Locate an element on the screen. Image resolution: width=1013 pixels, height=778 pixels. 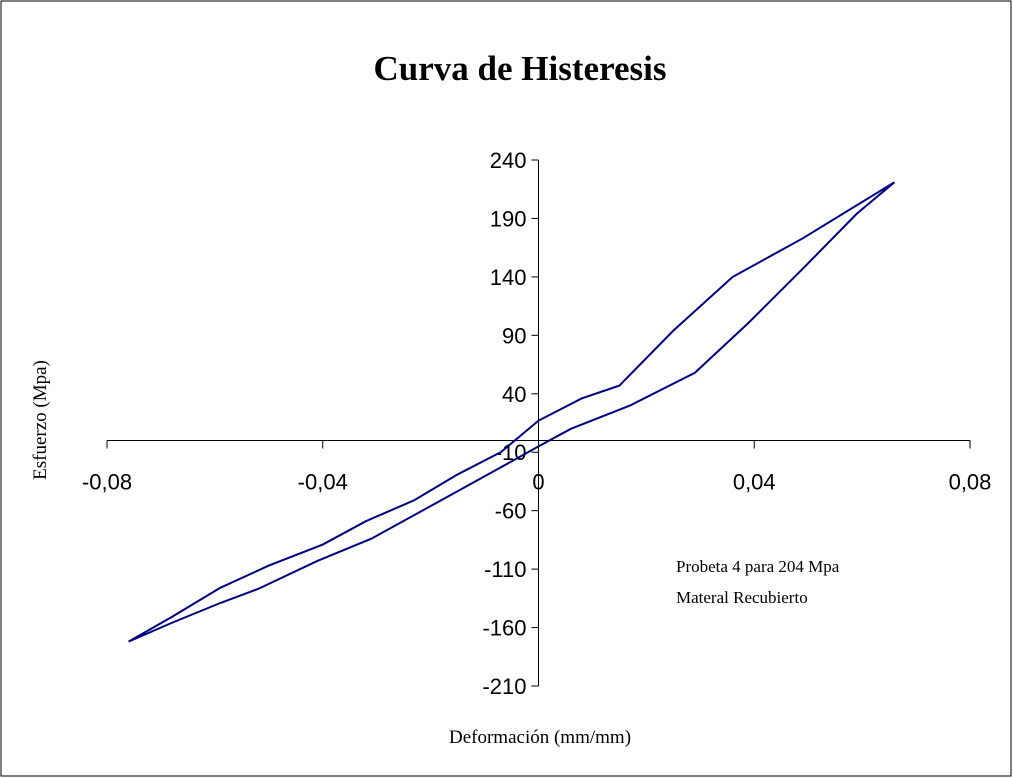
x-tick-label: 0,08 is located at coordinates (970, 482).